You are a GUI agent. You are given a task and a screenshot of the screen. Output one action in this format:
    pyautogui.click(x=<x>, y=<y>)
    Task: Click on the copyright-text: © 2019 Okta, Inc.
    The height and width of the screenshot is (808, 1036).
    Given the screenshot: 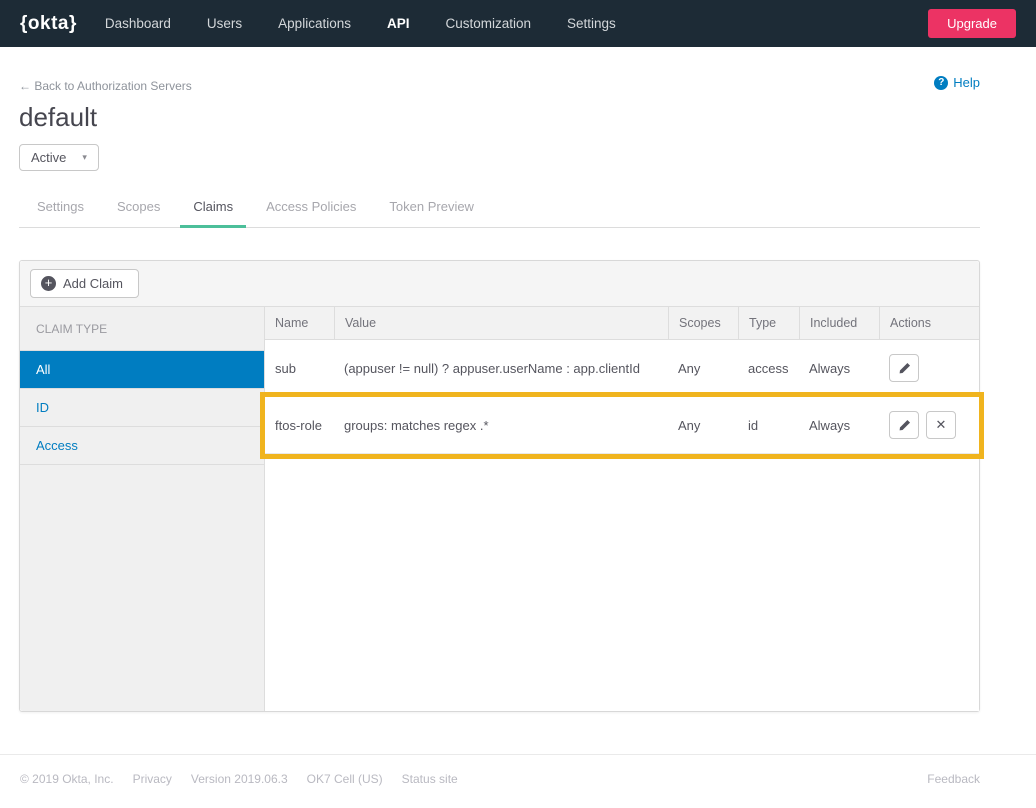 What is the action you would take?
    pyautogui.click(x=67, y=779)
    